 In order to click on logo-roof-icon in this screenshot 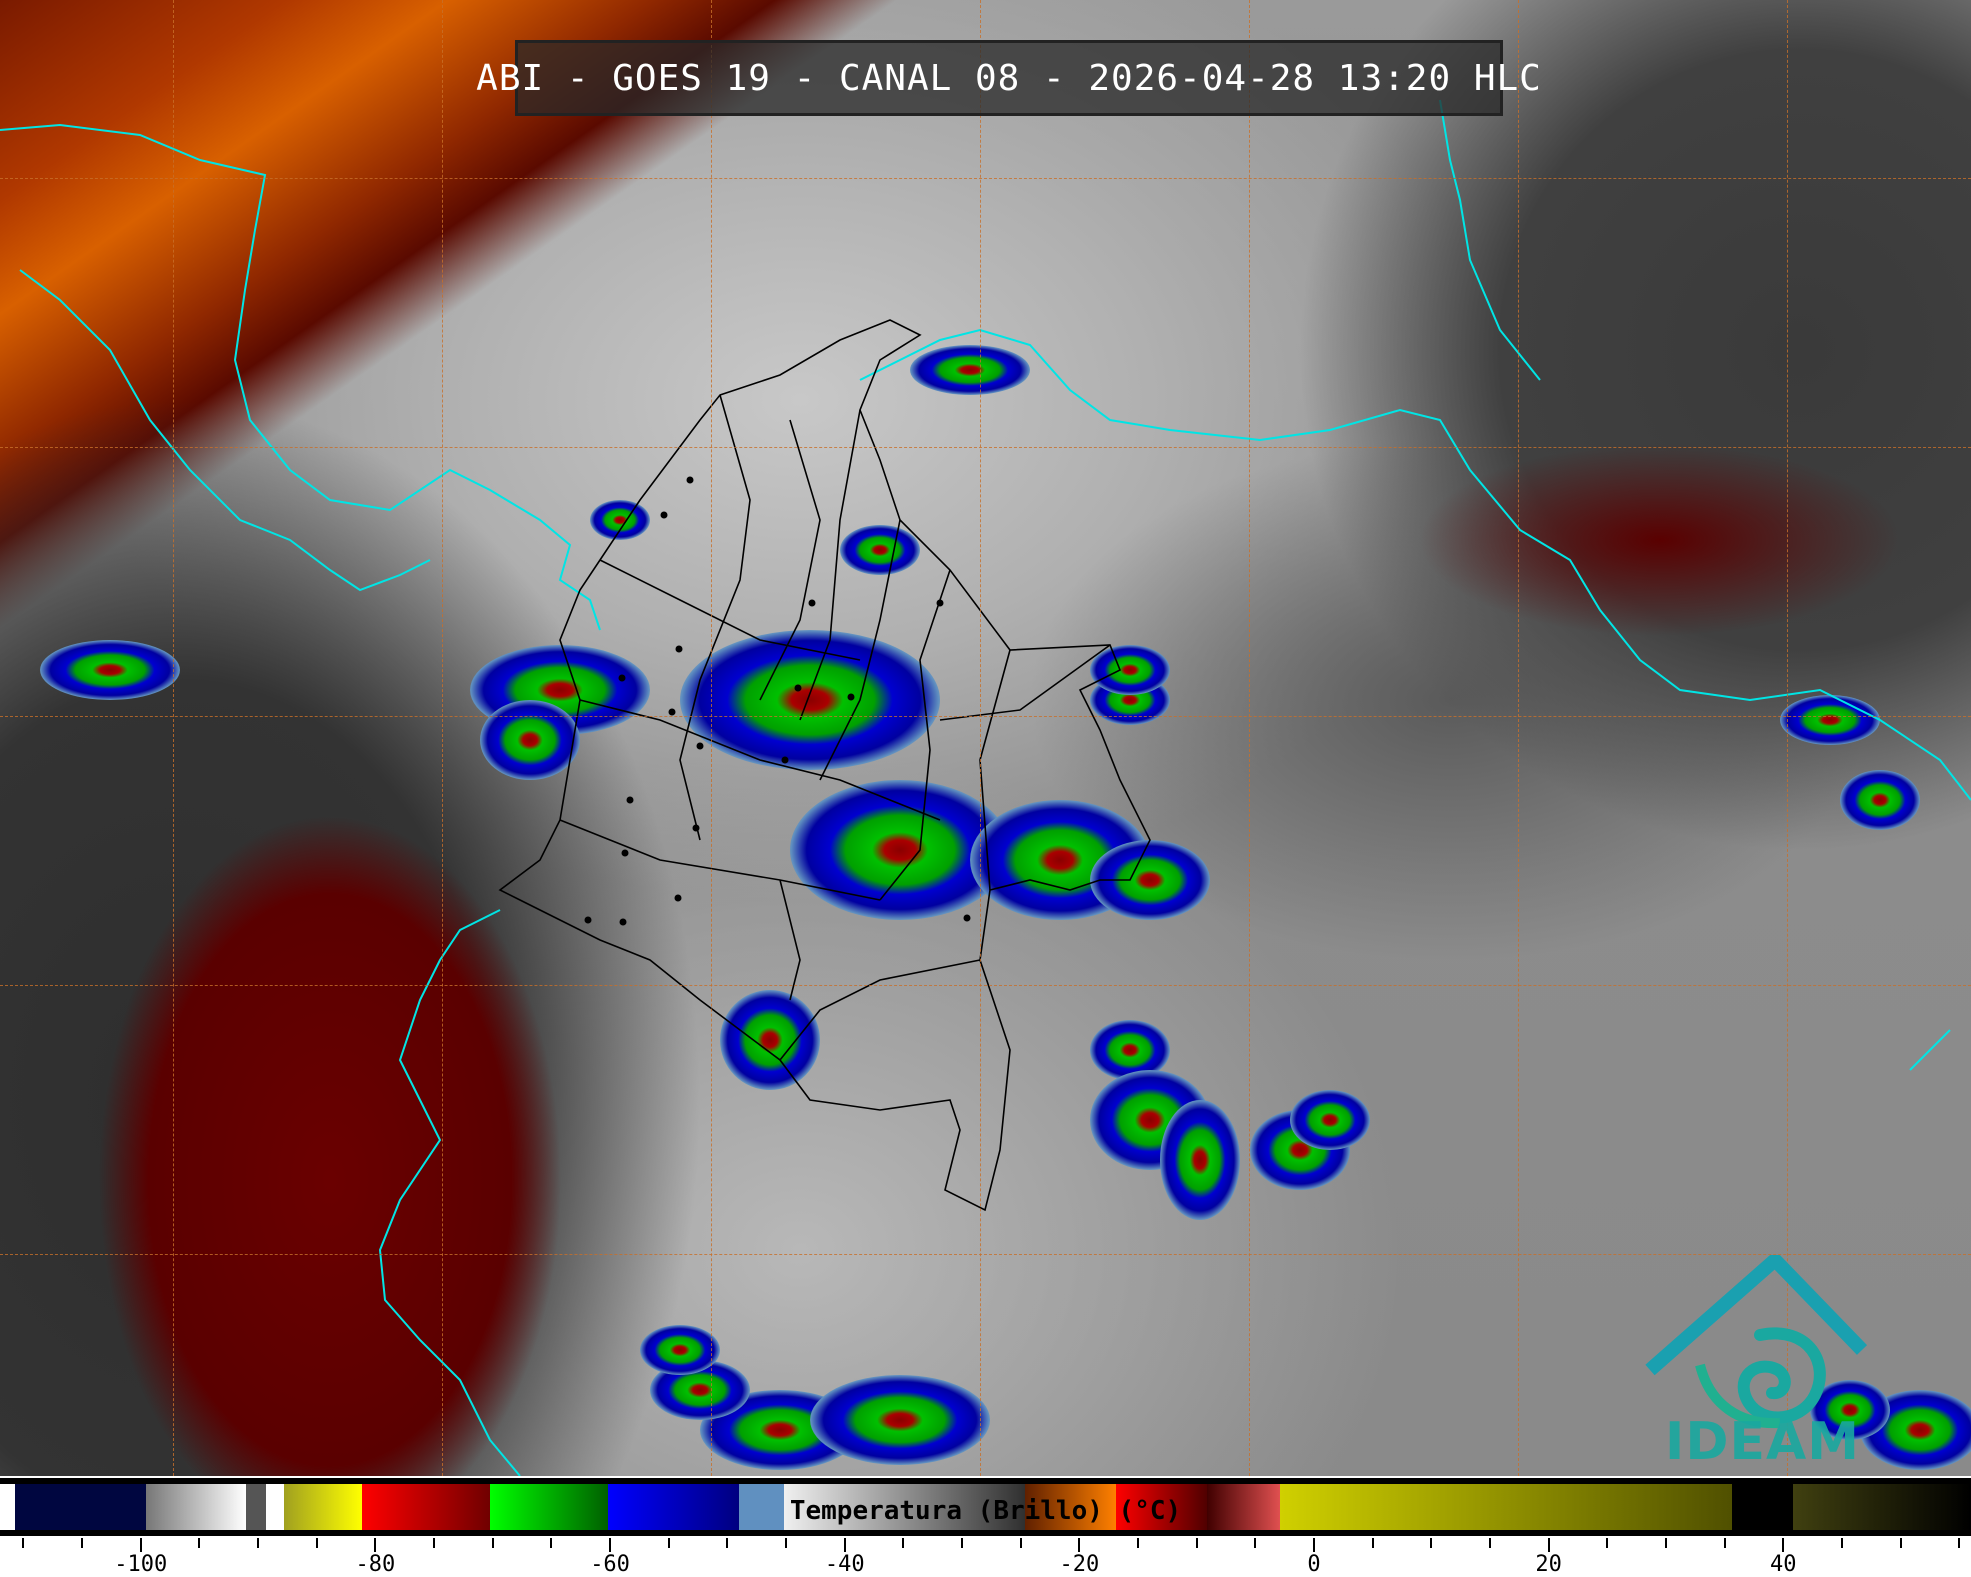, I will do `click(1756, 1315)`.